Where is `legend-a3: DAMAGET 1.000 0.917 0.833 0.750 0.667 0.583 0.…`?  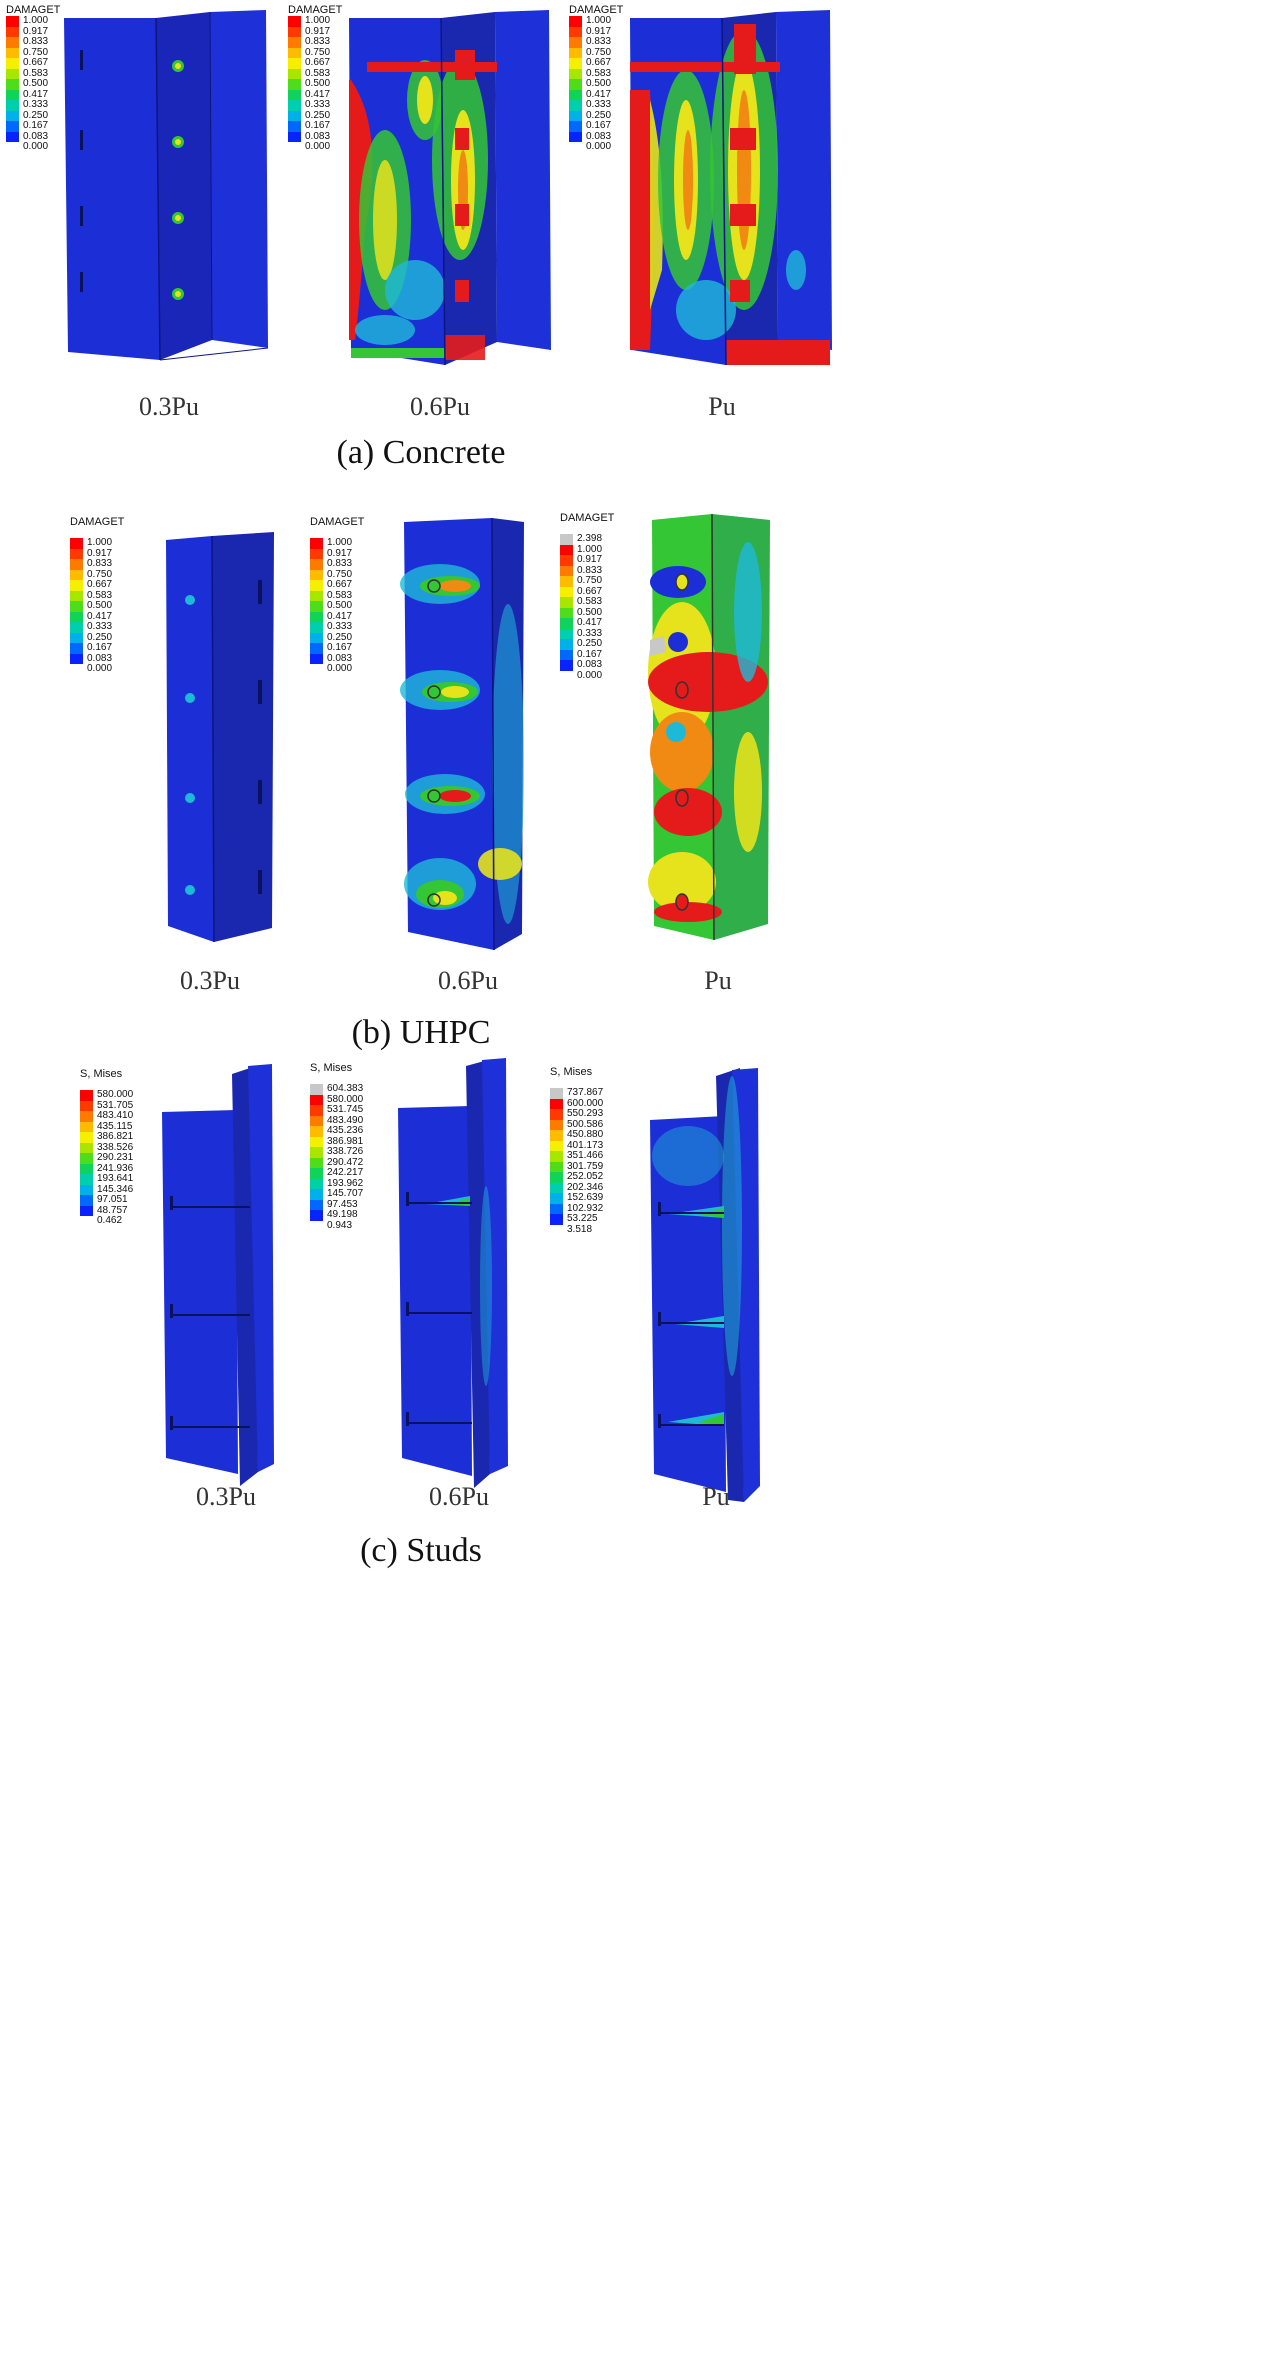
legend-a3: DAMAGET 1.000 0.917 0.833 0.750 0.667 0.583 0.… is located at coordinates (596, 78).